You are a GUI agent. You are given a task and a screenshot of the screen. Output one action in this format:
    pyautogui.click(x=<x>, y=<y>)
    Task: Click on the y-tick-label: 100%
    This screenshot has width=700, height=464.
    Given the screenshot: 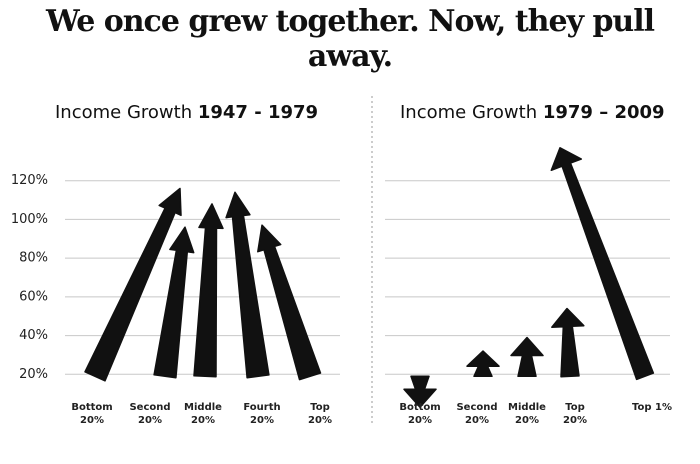 What is the action you would take?
    pyautogui.click(x=29, y=219)
    